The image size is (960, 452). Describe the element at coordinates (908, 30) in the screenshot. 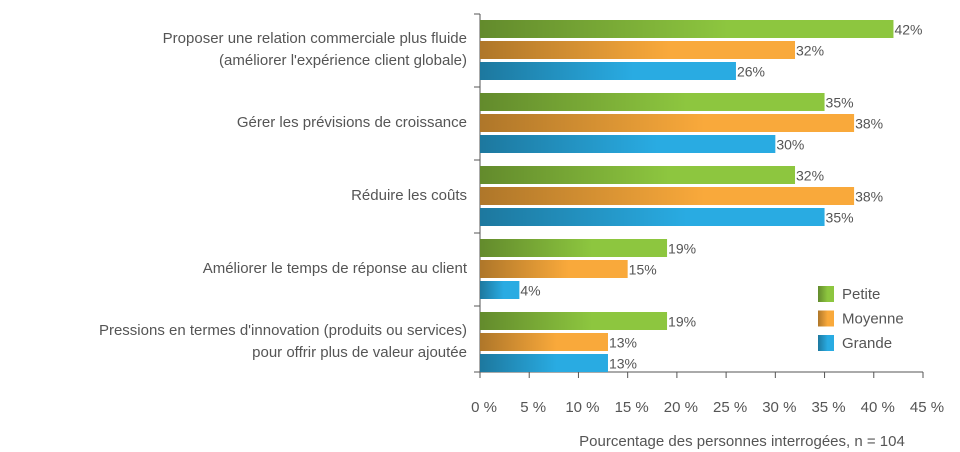

I see `value-label: 42%` at that location.